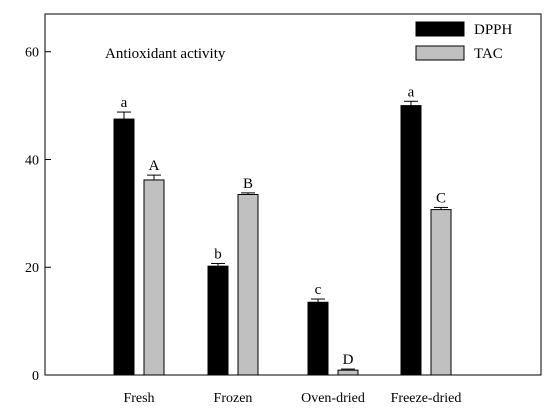 The width and height of the screenshot is (550, 417). Describe the element at coordinates (493, 30) in the screenshot. I see `legend-label: DPPH` at that location.